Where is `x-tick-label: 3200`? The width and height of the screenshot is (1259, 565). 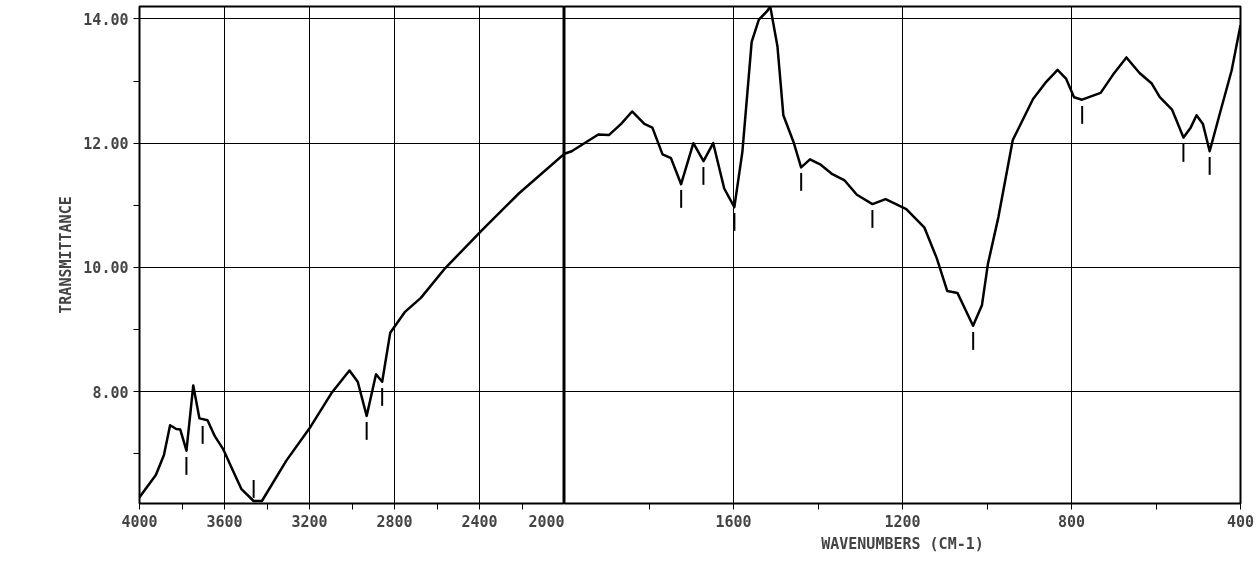 x-tick-label: 3200 is located at coordinates (309, 521).